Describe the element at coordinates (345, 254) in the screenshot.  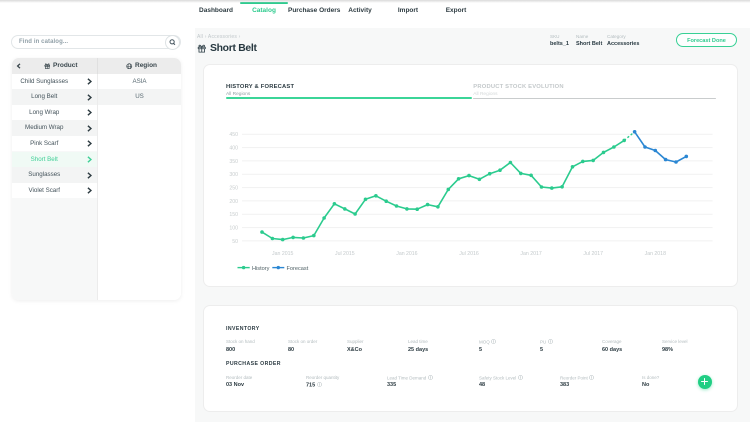
I see `svg-text: Jul 2015` at that location.